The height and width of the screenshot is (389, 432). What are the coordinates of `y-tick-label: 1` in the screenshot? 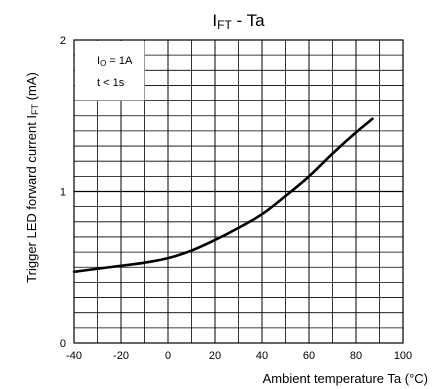 It's located at (63, 193).